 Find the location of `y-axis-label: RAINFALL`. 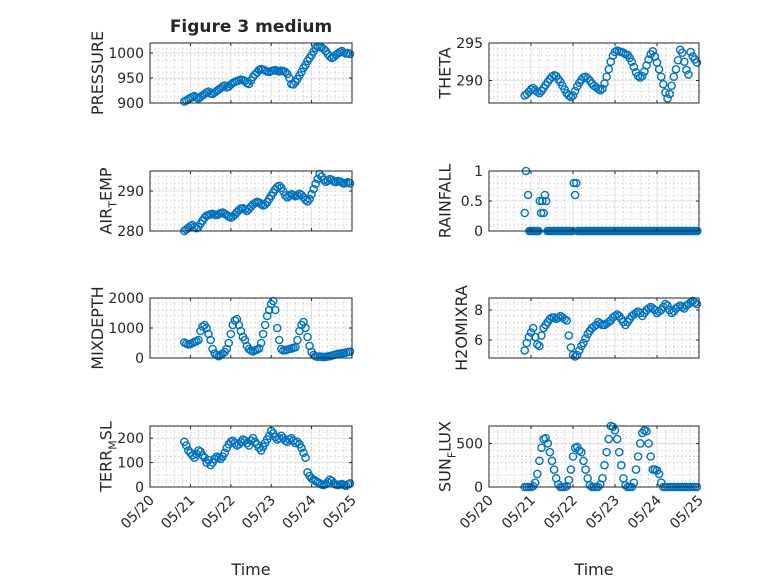

y-axis-label: RAINFALL is located at coordinates (444, 201).